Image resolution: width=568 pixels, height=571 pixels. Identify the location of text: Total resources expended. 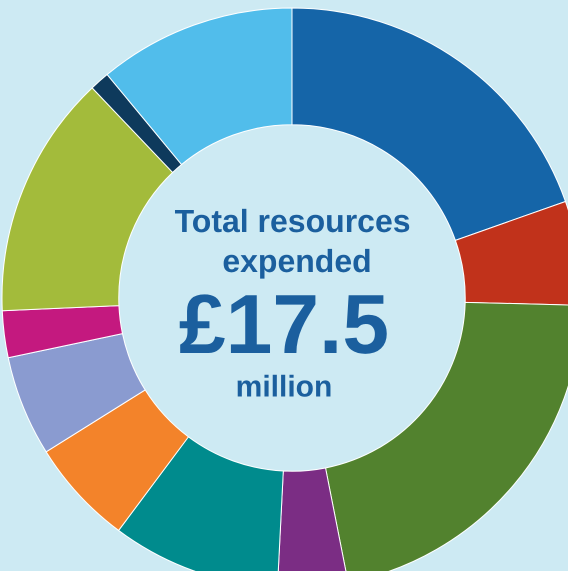
(297, 241).